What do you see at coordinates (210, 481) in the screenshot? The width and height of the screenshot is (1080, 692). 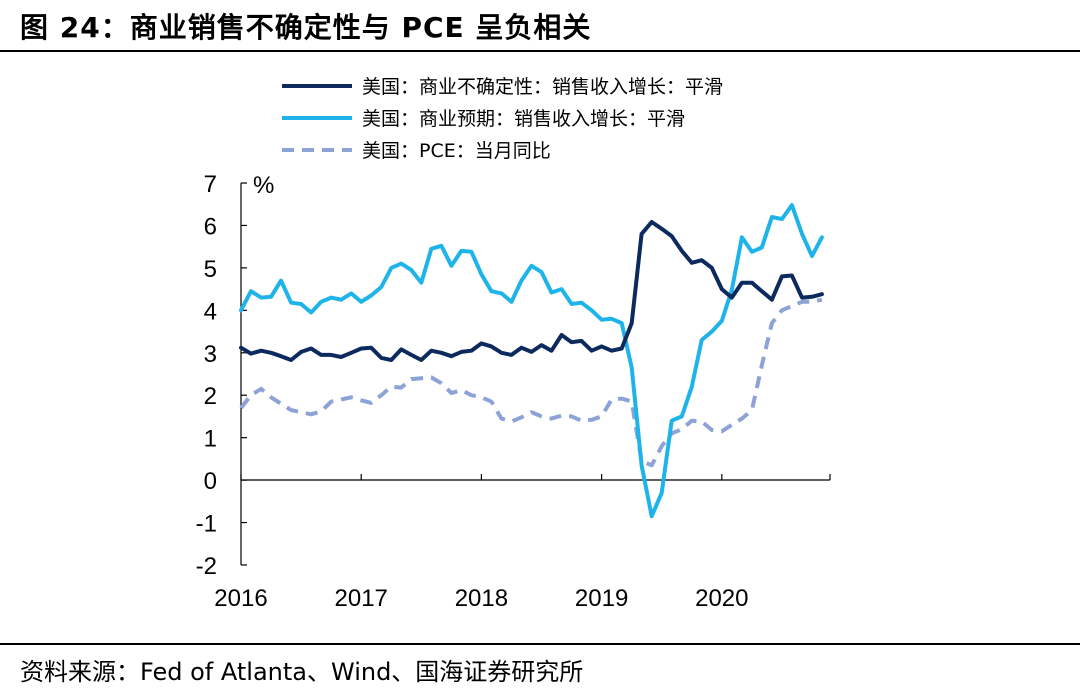 I see `y-tick-label: 0` at bounding box center [210, 481].